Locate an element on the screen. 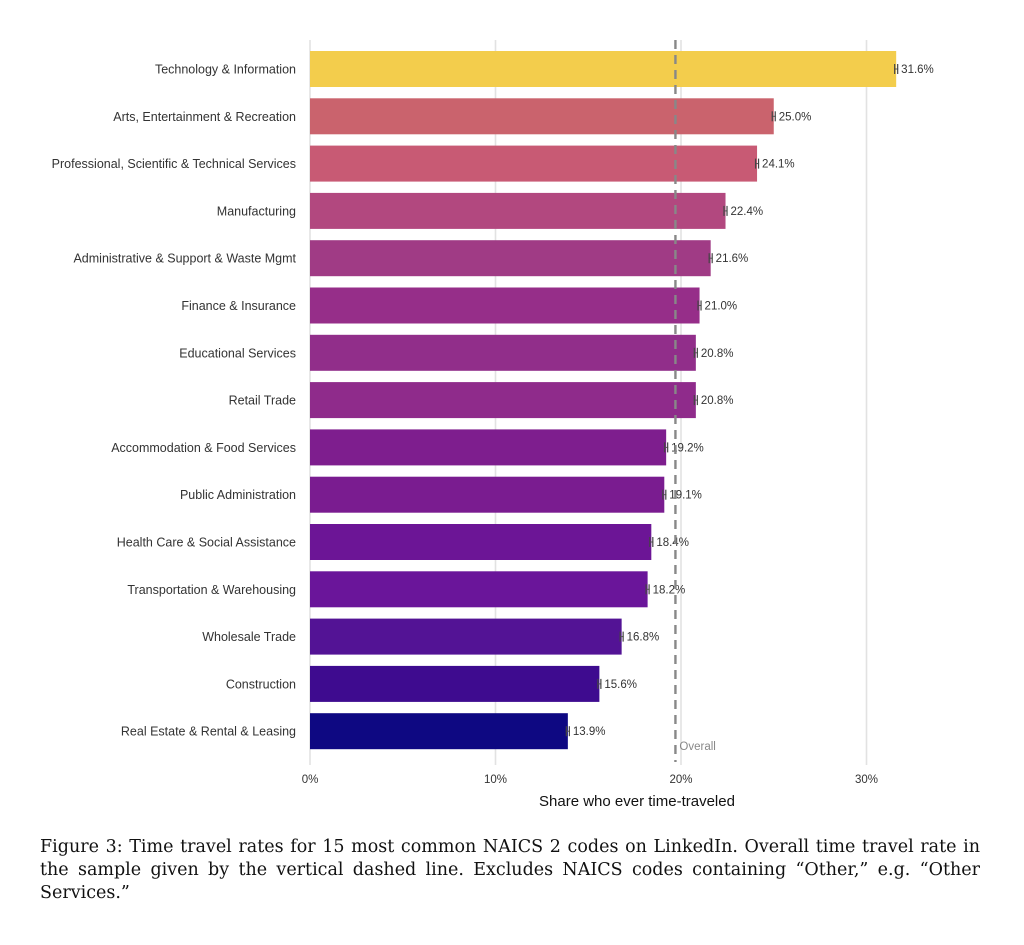 Image resolution: width=1024 pixels, height=945 pixels. category-label: Retail Trade is located at coordinates (262, 401).